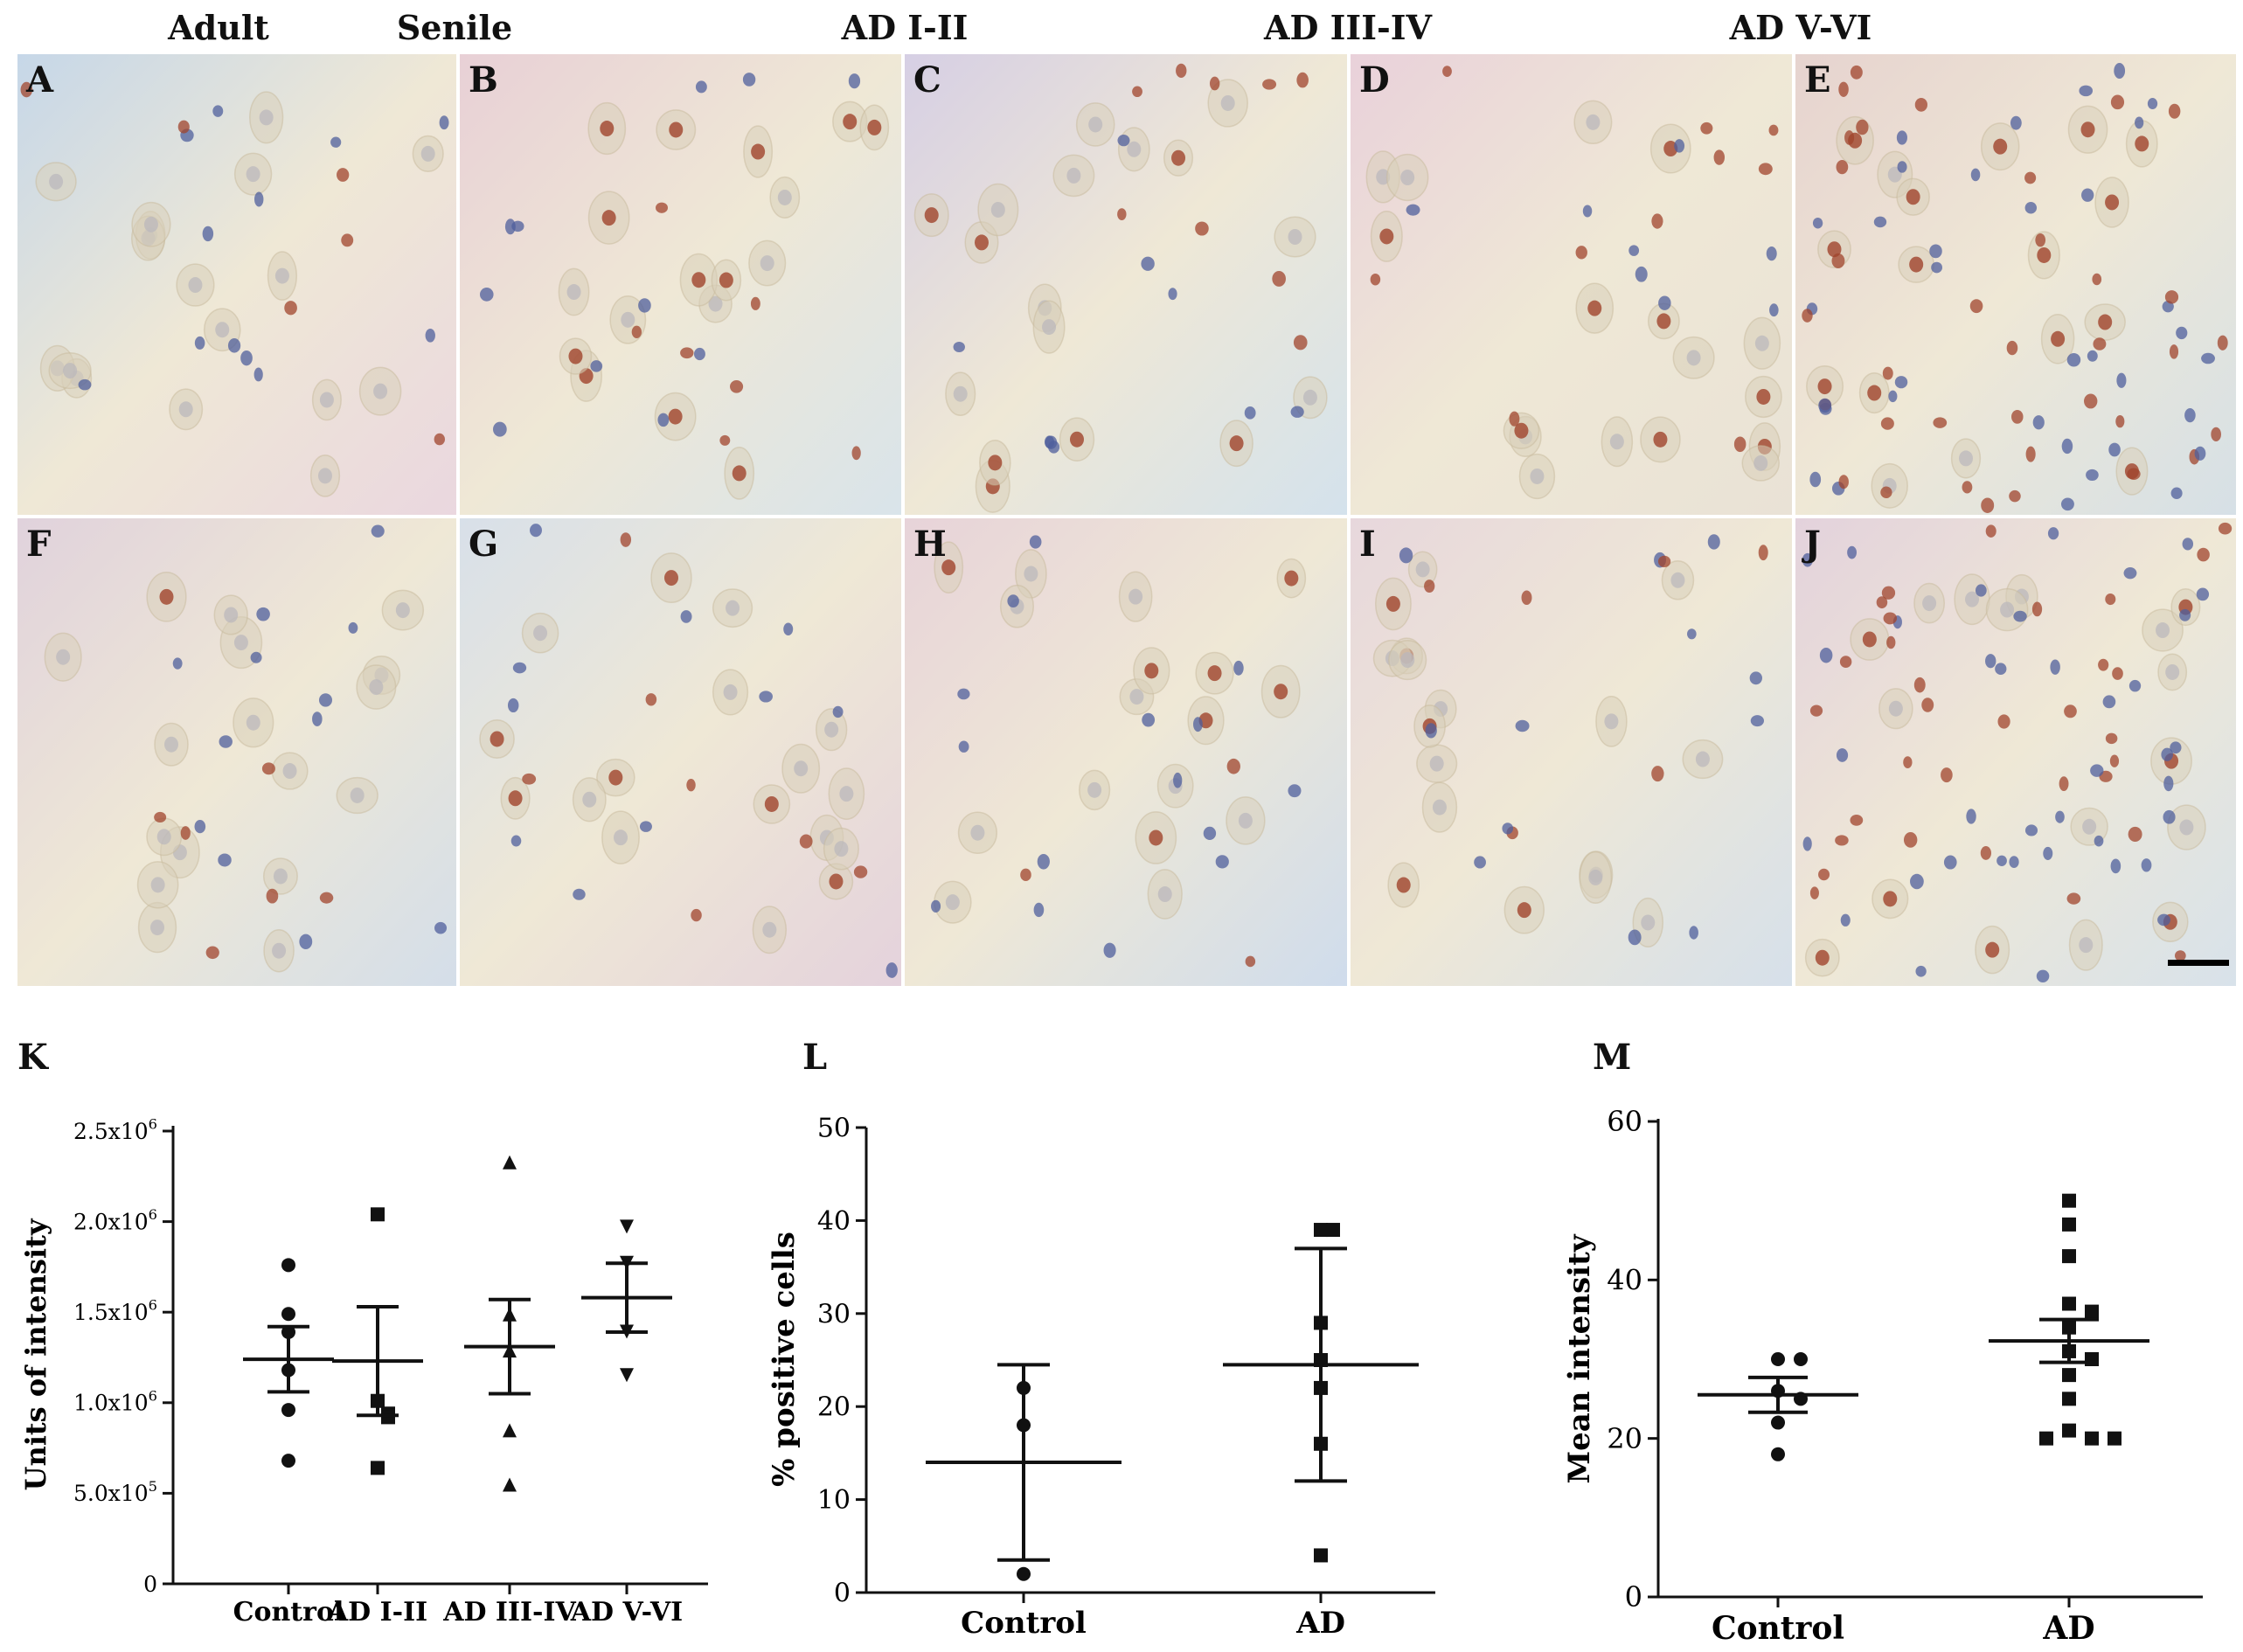  What do you see at coordinates (288, 1612) in the screenshot?
I see `x-tick-label: Control` at bounding box center [288, 1612].